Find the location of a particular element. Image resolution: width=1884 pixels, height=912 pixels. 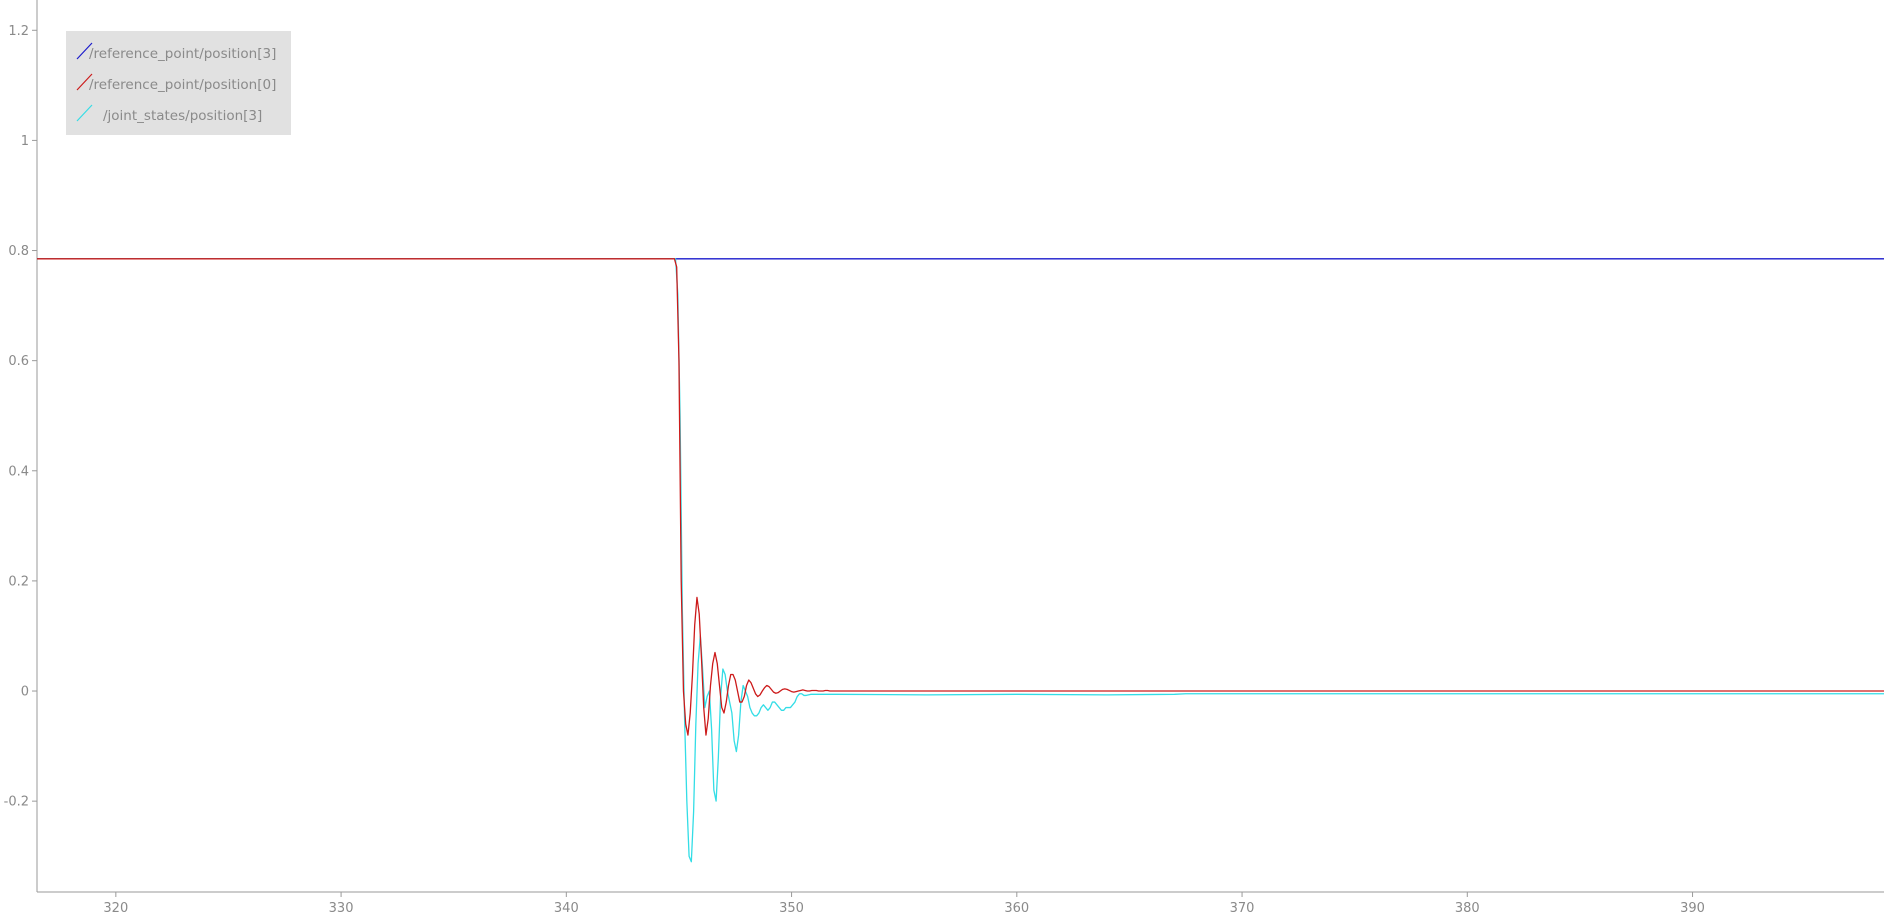

y-tick-label: -0.2 is located at coordinates (16, 802).